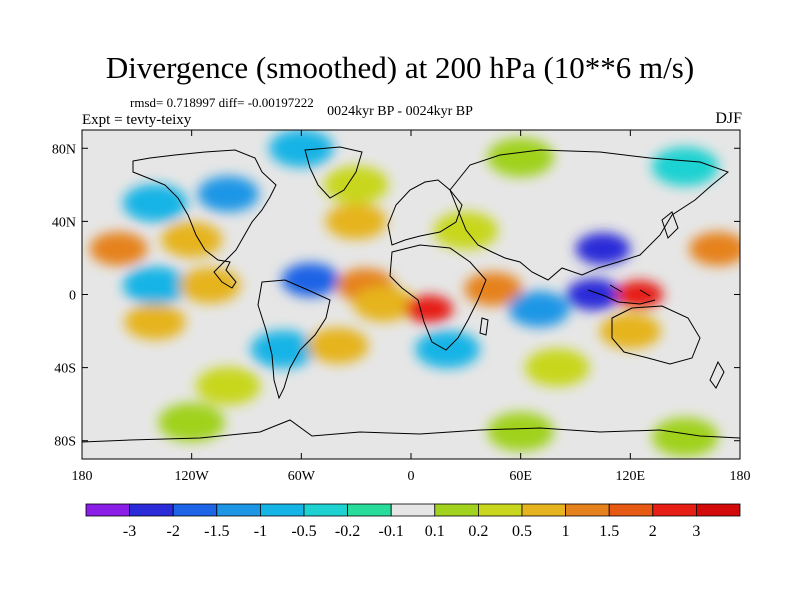 The height and width of the screenshot is (600, 800). I want to click on colorbar-label-10: 1, so click(566, 531).